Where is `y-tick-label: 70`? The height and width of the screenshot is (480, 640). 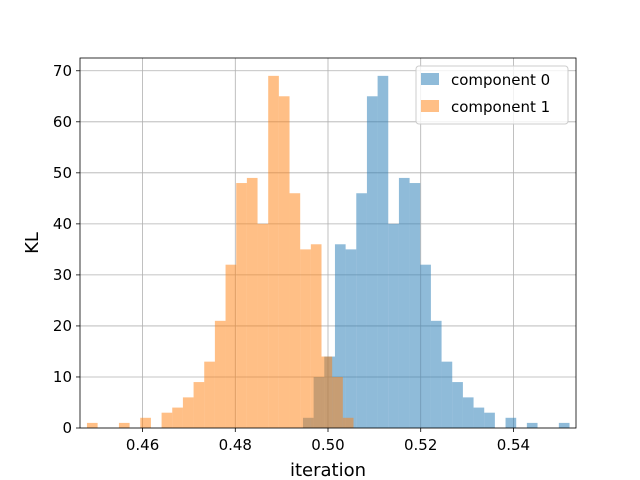
y-tick-label: 70 is located at coordinates (62, 71).